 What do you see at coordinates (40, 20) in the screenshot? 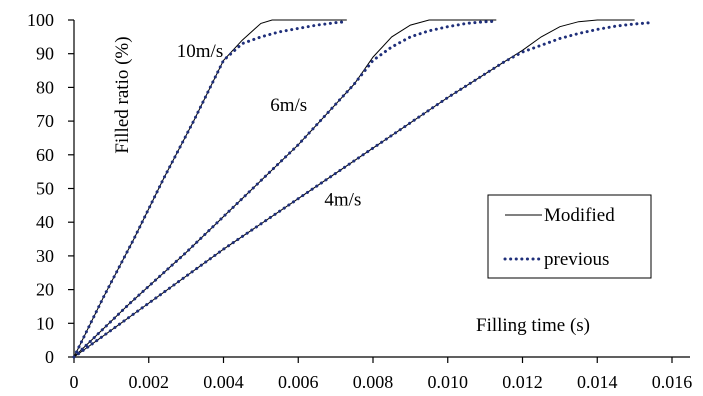
I see `y-tick-label: 100` at bounding box center [40, 20].